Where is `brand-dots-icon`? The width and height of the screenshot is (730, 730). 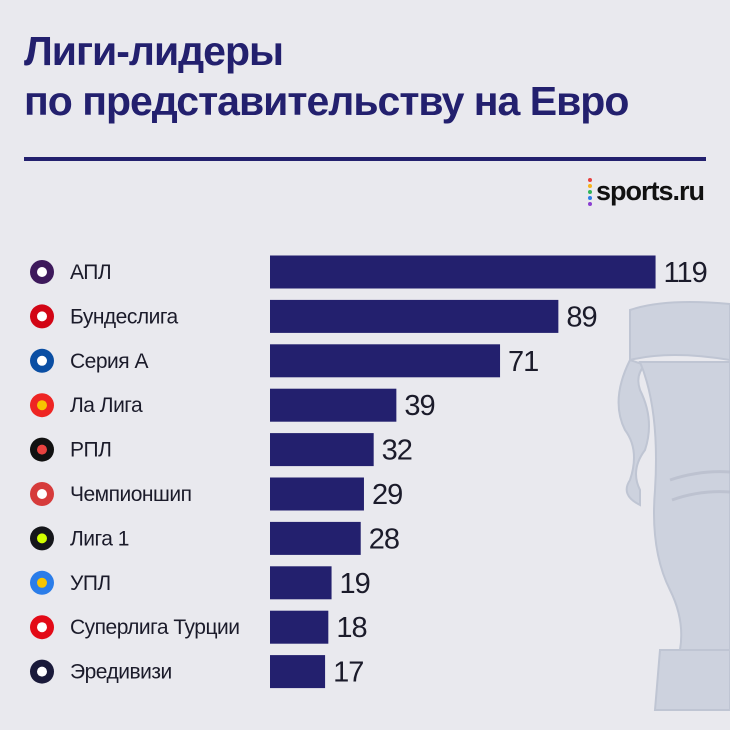 brand-dots-icon is located at coordinates (589, 191).